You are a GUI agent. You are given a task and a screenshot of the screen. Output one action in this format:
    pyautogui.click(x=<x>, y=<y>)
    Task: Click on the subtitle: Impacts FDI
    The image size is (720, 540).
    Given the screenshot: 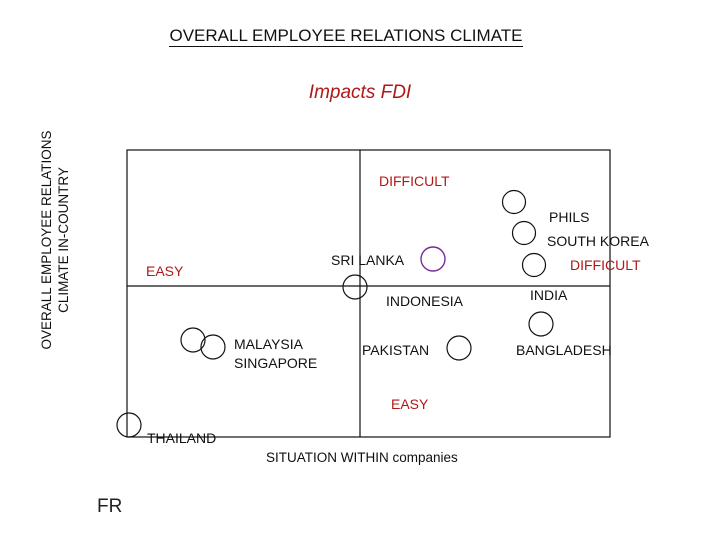 What is the action you would take?
    pyautogui.click(x=360, y=92)
    